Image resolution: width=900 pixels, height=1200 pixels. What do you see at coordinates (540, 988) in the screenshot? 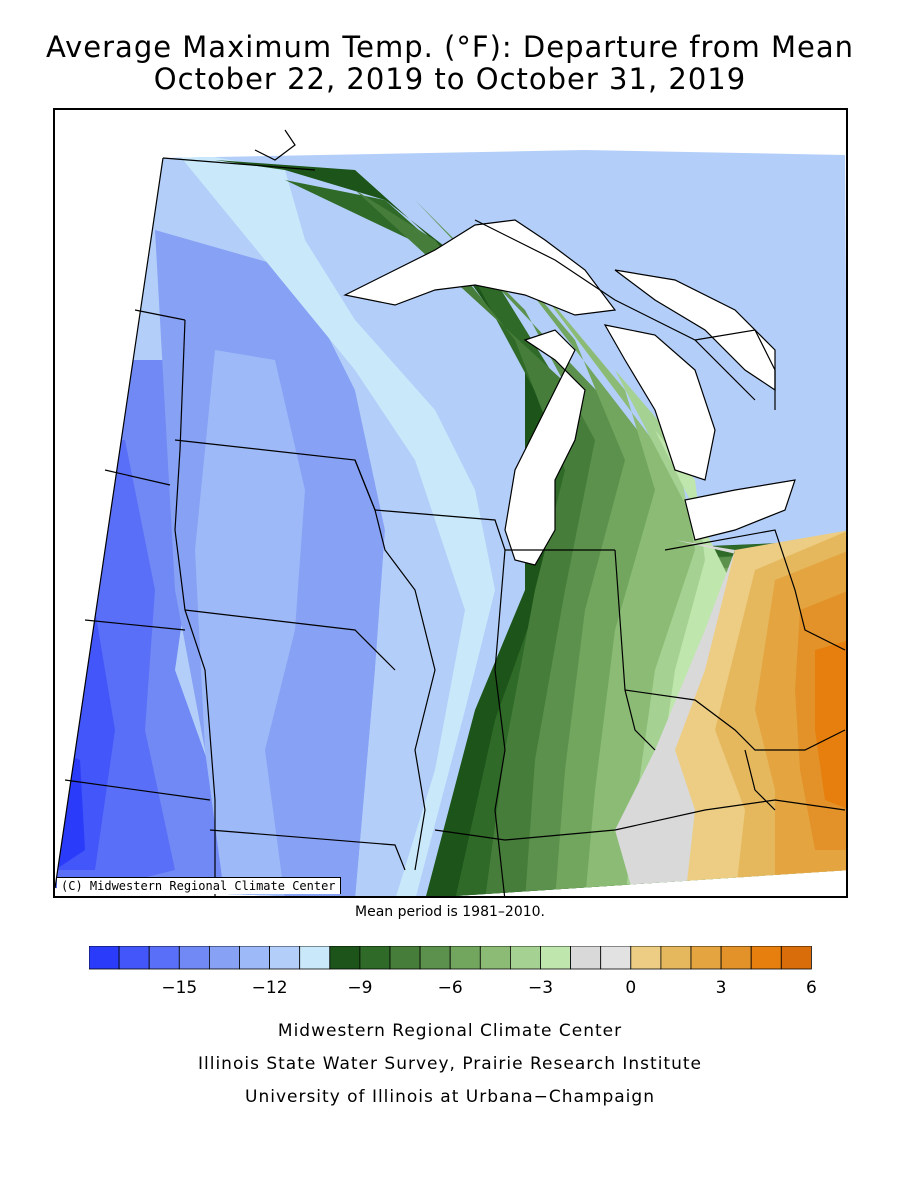
I see `legend-tick-label: −3` at bounding box center [540, 988].